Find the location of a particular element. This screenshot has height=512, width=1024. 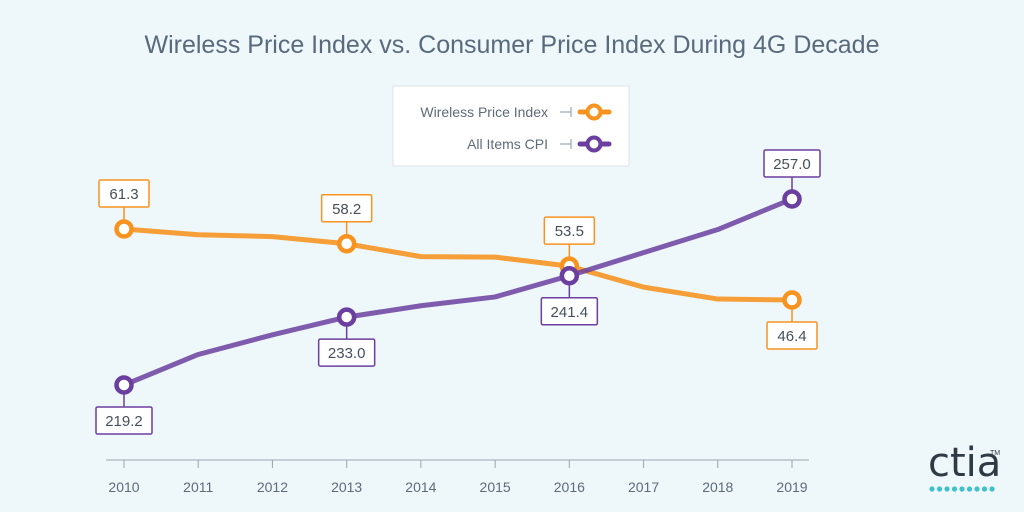

legend: Wireless Price Index All Items CPI is located at coordinates (511, 126).